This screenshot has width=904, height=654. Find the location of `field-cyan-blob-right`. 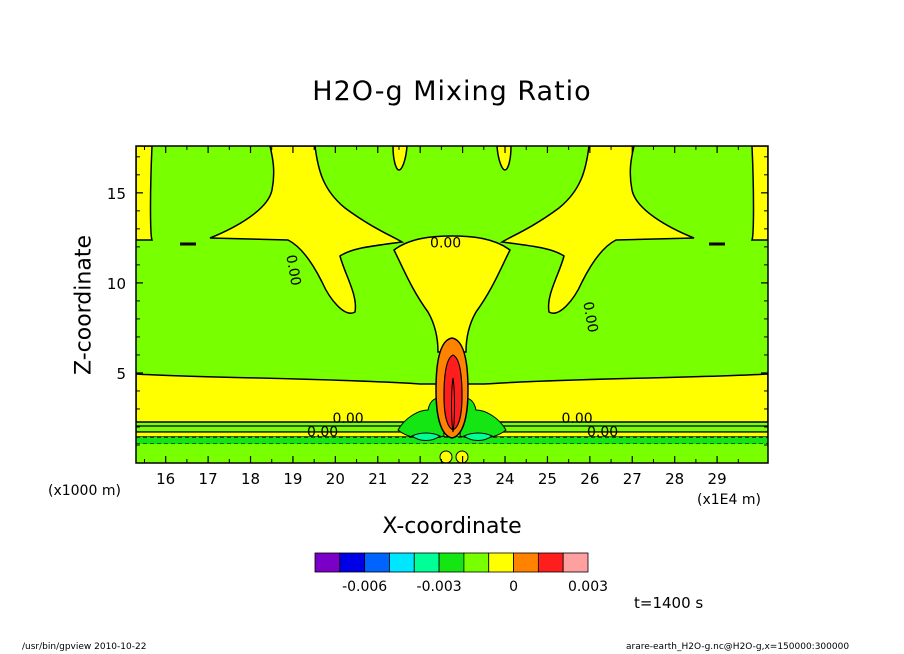

field-cyan-blob-right is located at coordinates (478, 436).